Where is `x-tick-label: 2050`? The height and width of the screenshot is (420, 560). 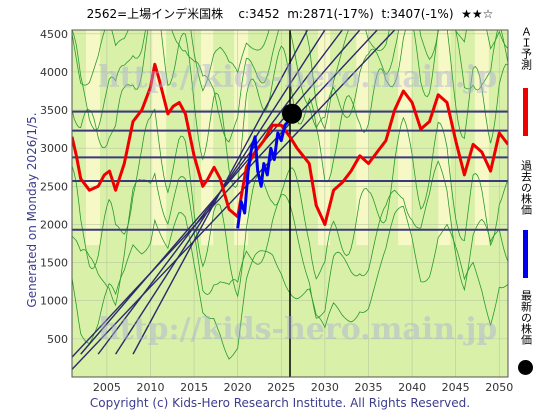
x-tick-label: 2050 is located at coordinates (499, 387).